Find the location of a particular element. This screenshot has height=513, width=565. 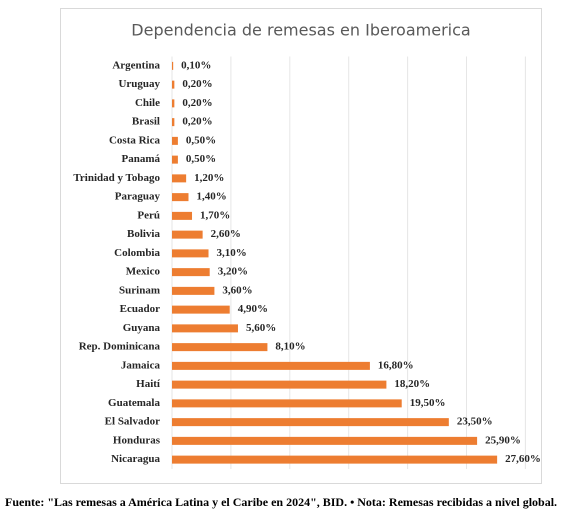

y-tick-label: Colombia is located at coordinates (137, 253).